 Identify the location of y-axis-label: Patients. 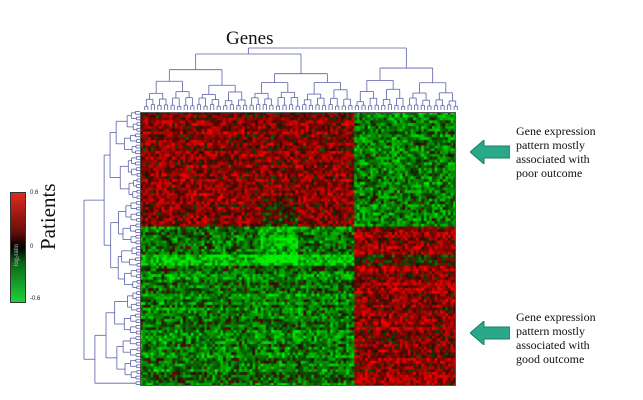
(48, 217).